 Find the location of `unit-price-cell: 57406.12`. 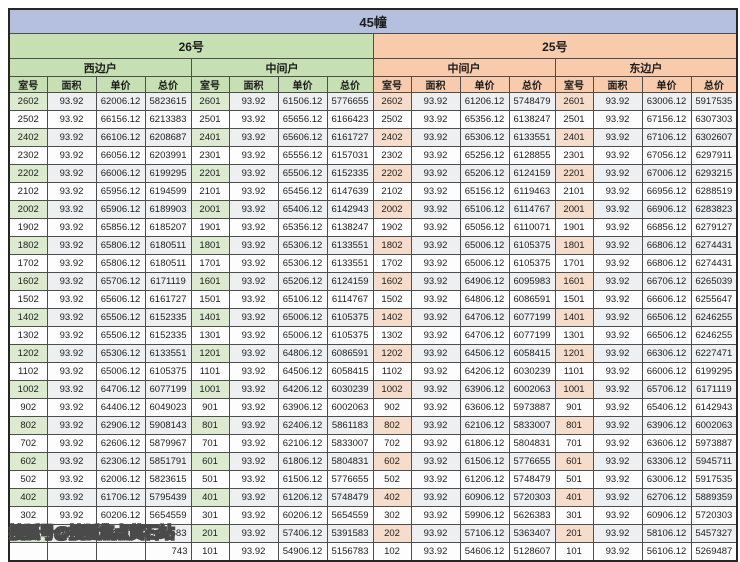

unit-price-cell: 57406.12 is located at coordinates (120, 533).